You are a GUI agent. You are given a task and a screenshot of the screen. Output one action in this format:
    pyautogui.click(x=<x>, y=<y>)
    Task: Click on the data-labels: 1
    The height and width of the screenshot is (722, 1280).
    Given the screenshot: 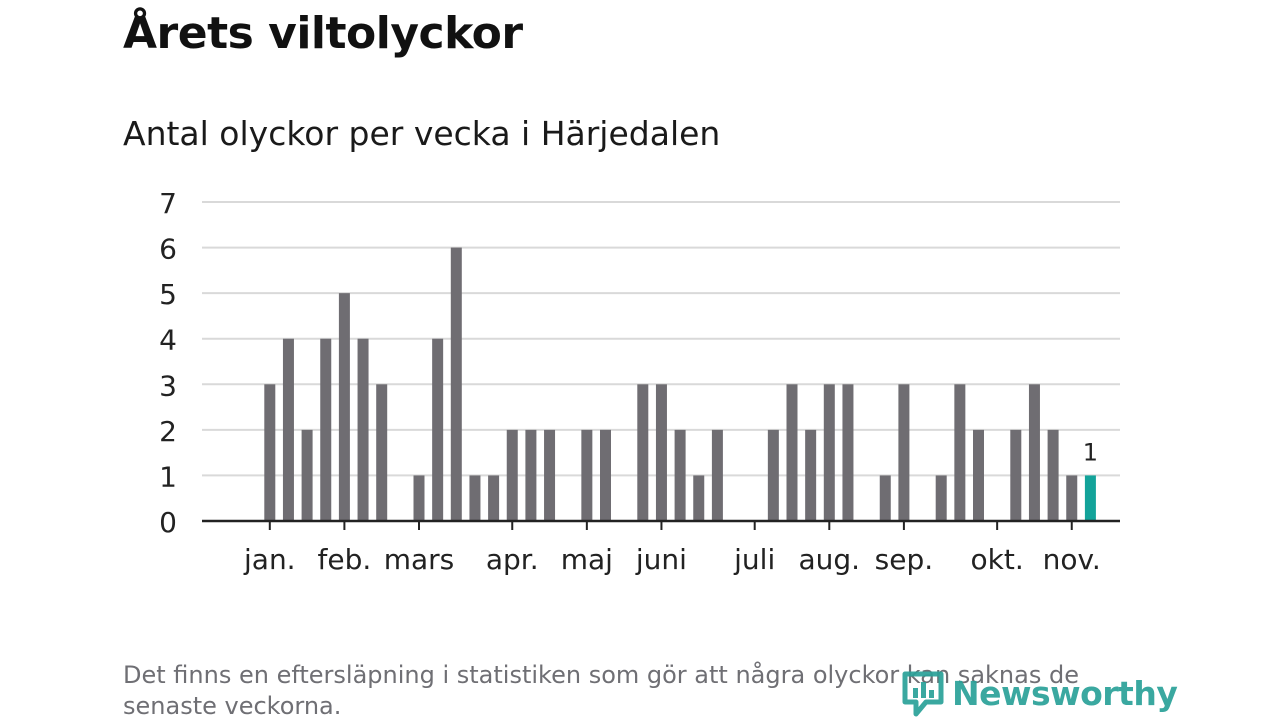 What is the action you would take?
    pyautogui.click(x=1090, y=452)
    